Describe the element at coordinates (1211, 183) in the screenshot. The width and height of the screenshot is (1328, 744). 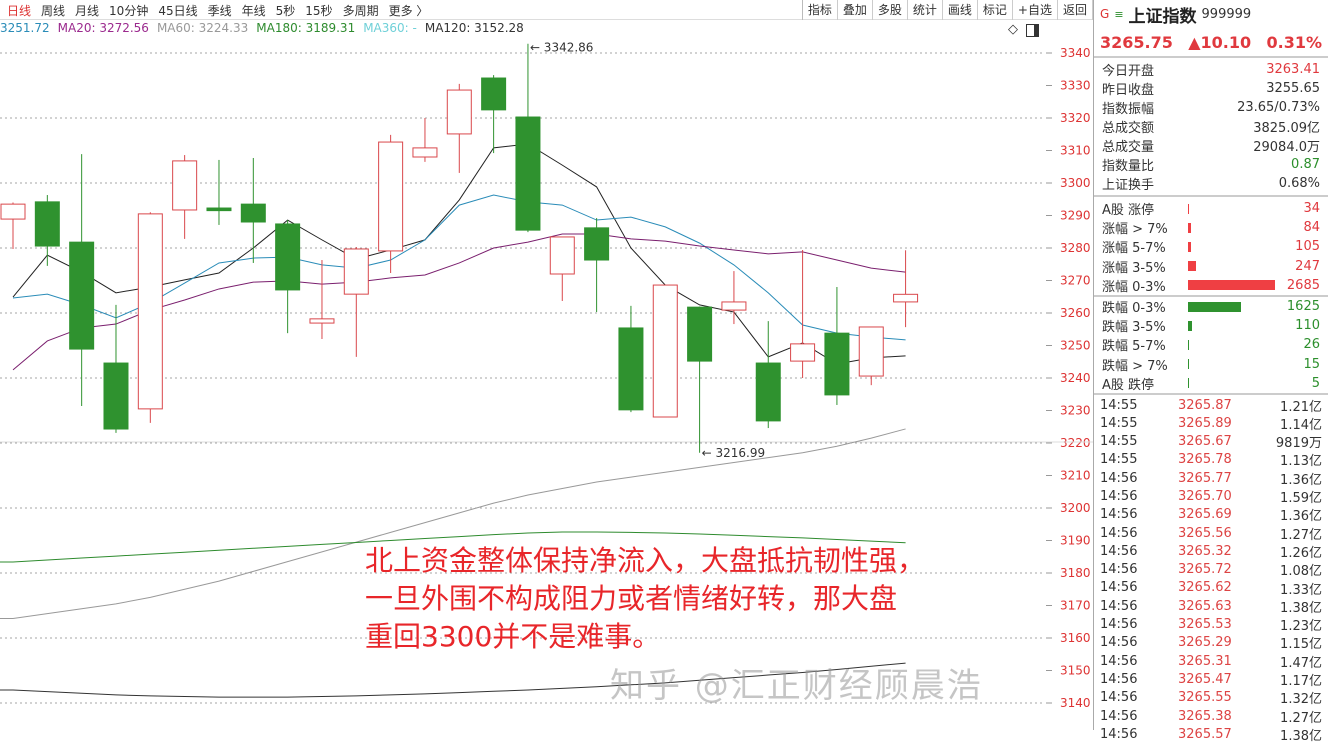
I see `stat-row: 上证换手 0.68%` at that location.